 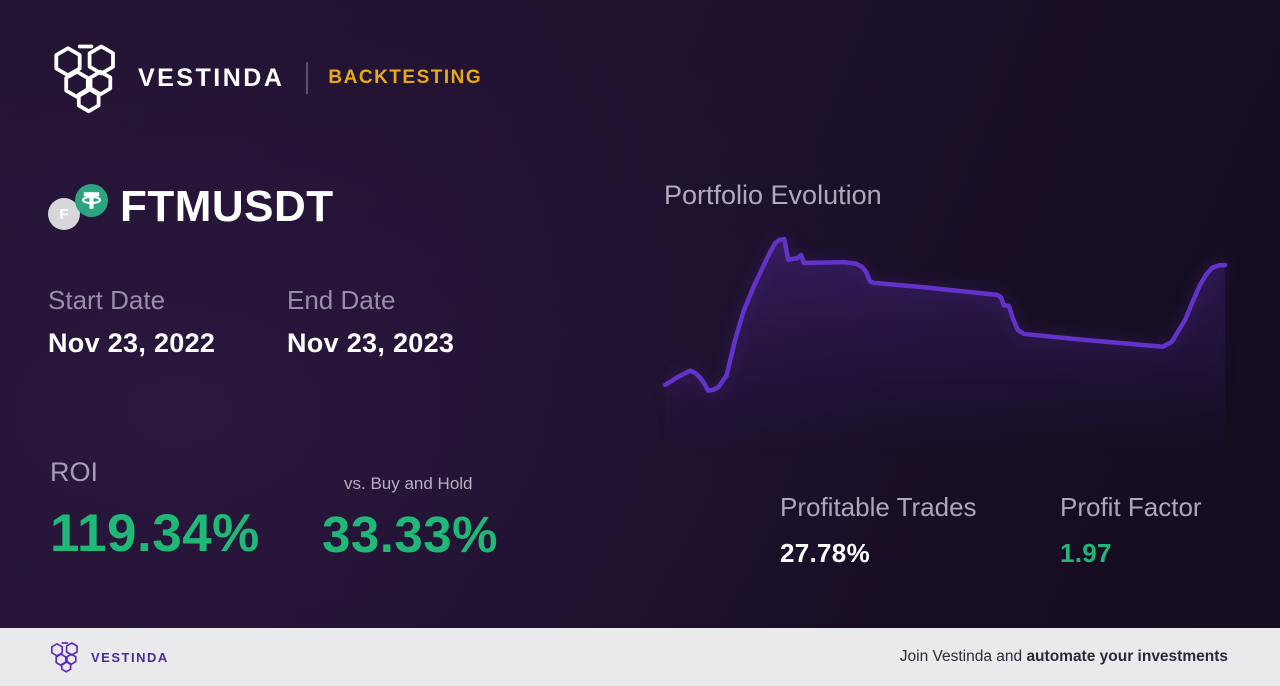 What do you see at coordinates (155, 533) in the screenshot?
I see `roi-value: 119.34%` at bounding box center [155, 533].